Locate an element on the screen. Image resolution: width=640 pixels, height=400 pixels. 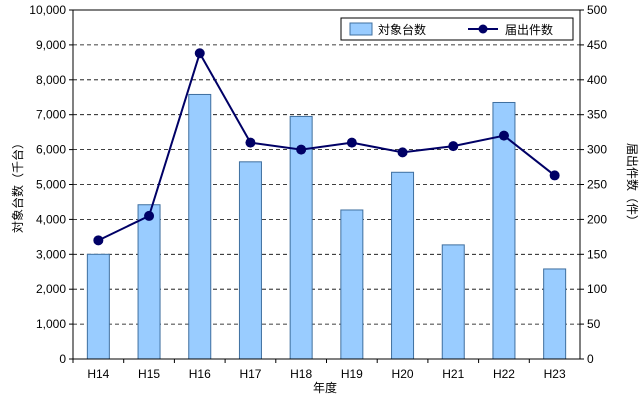
legend: 対象台数 届出件数 is located at coordinates (457, 29).